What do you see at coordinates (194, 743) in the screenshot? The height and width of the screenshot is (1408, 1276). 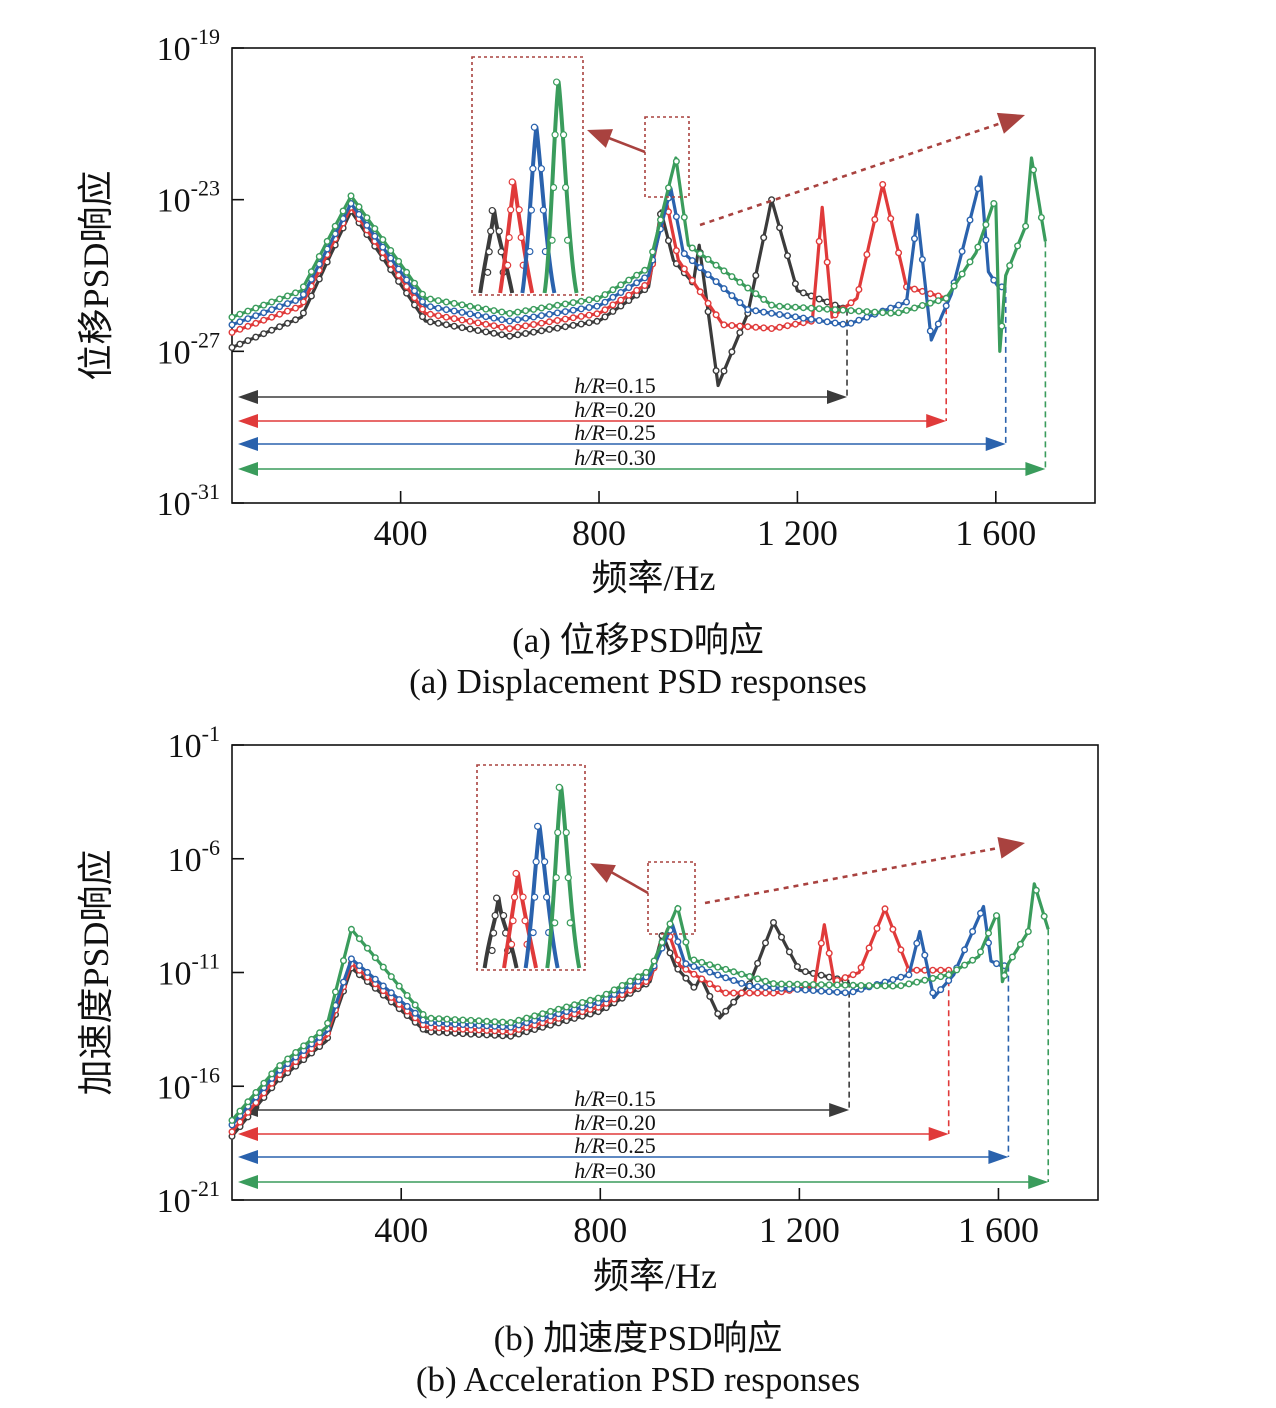 I see `y-tick-label-b-4: 10-1` at bounding box center [194, 743].